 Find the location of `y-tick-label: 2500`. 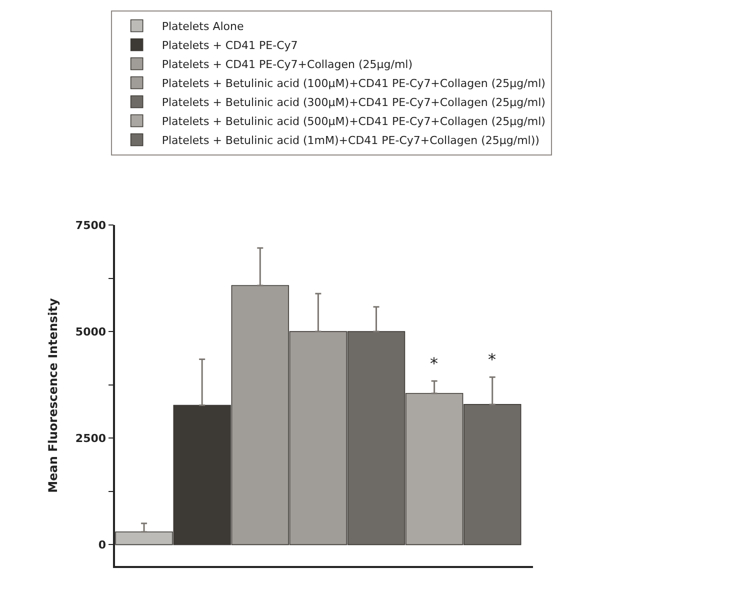

y-tick-label: 2500 is located at coordinates (90, 438).